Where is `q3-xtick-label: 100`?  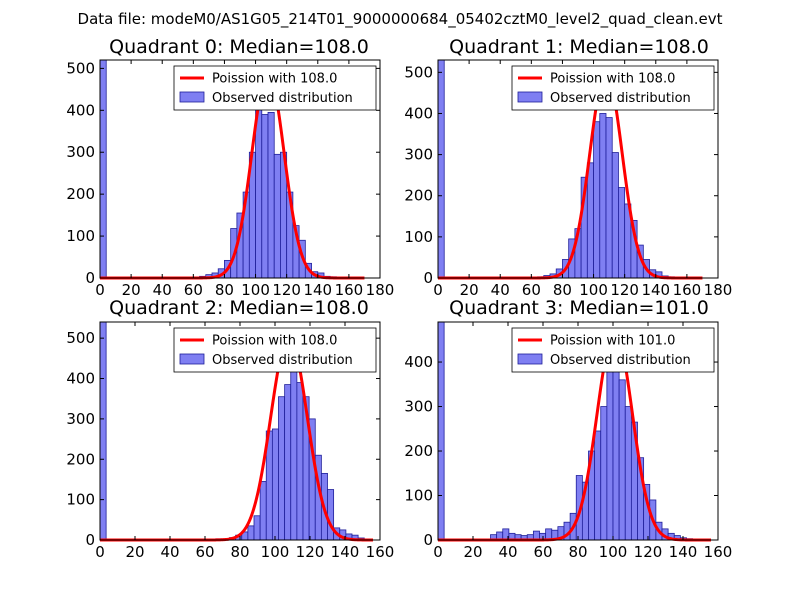 q3-xtick-label: 100 is located at coordinates (613, 552).